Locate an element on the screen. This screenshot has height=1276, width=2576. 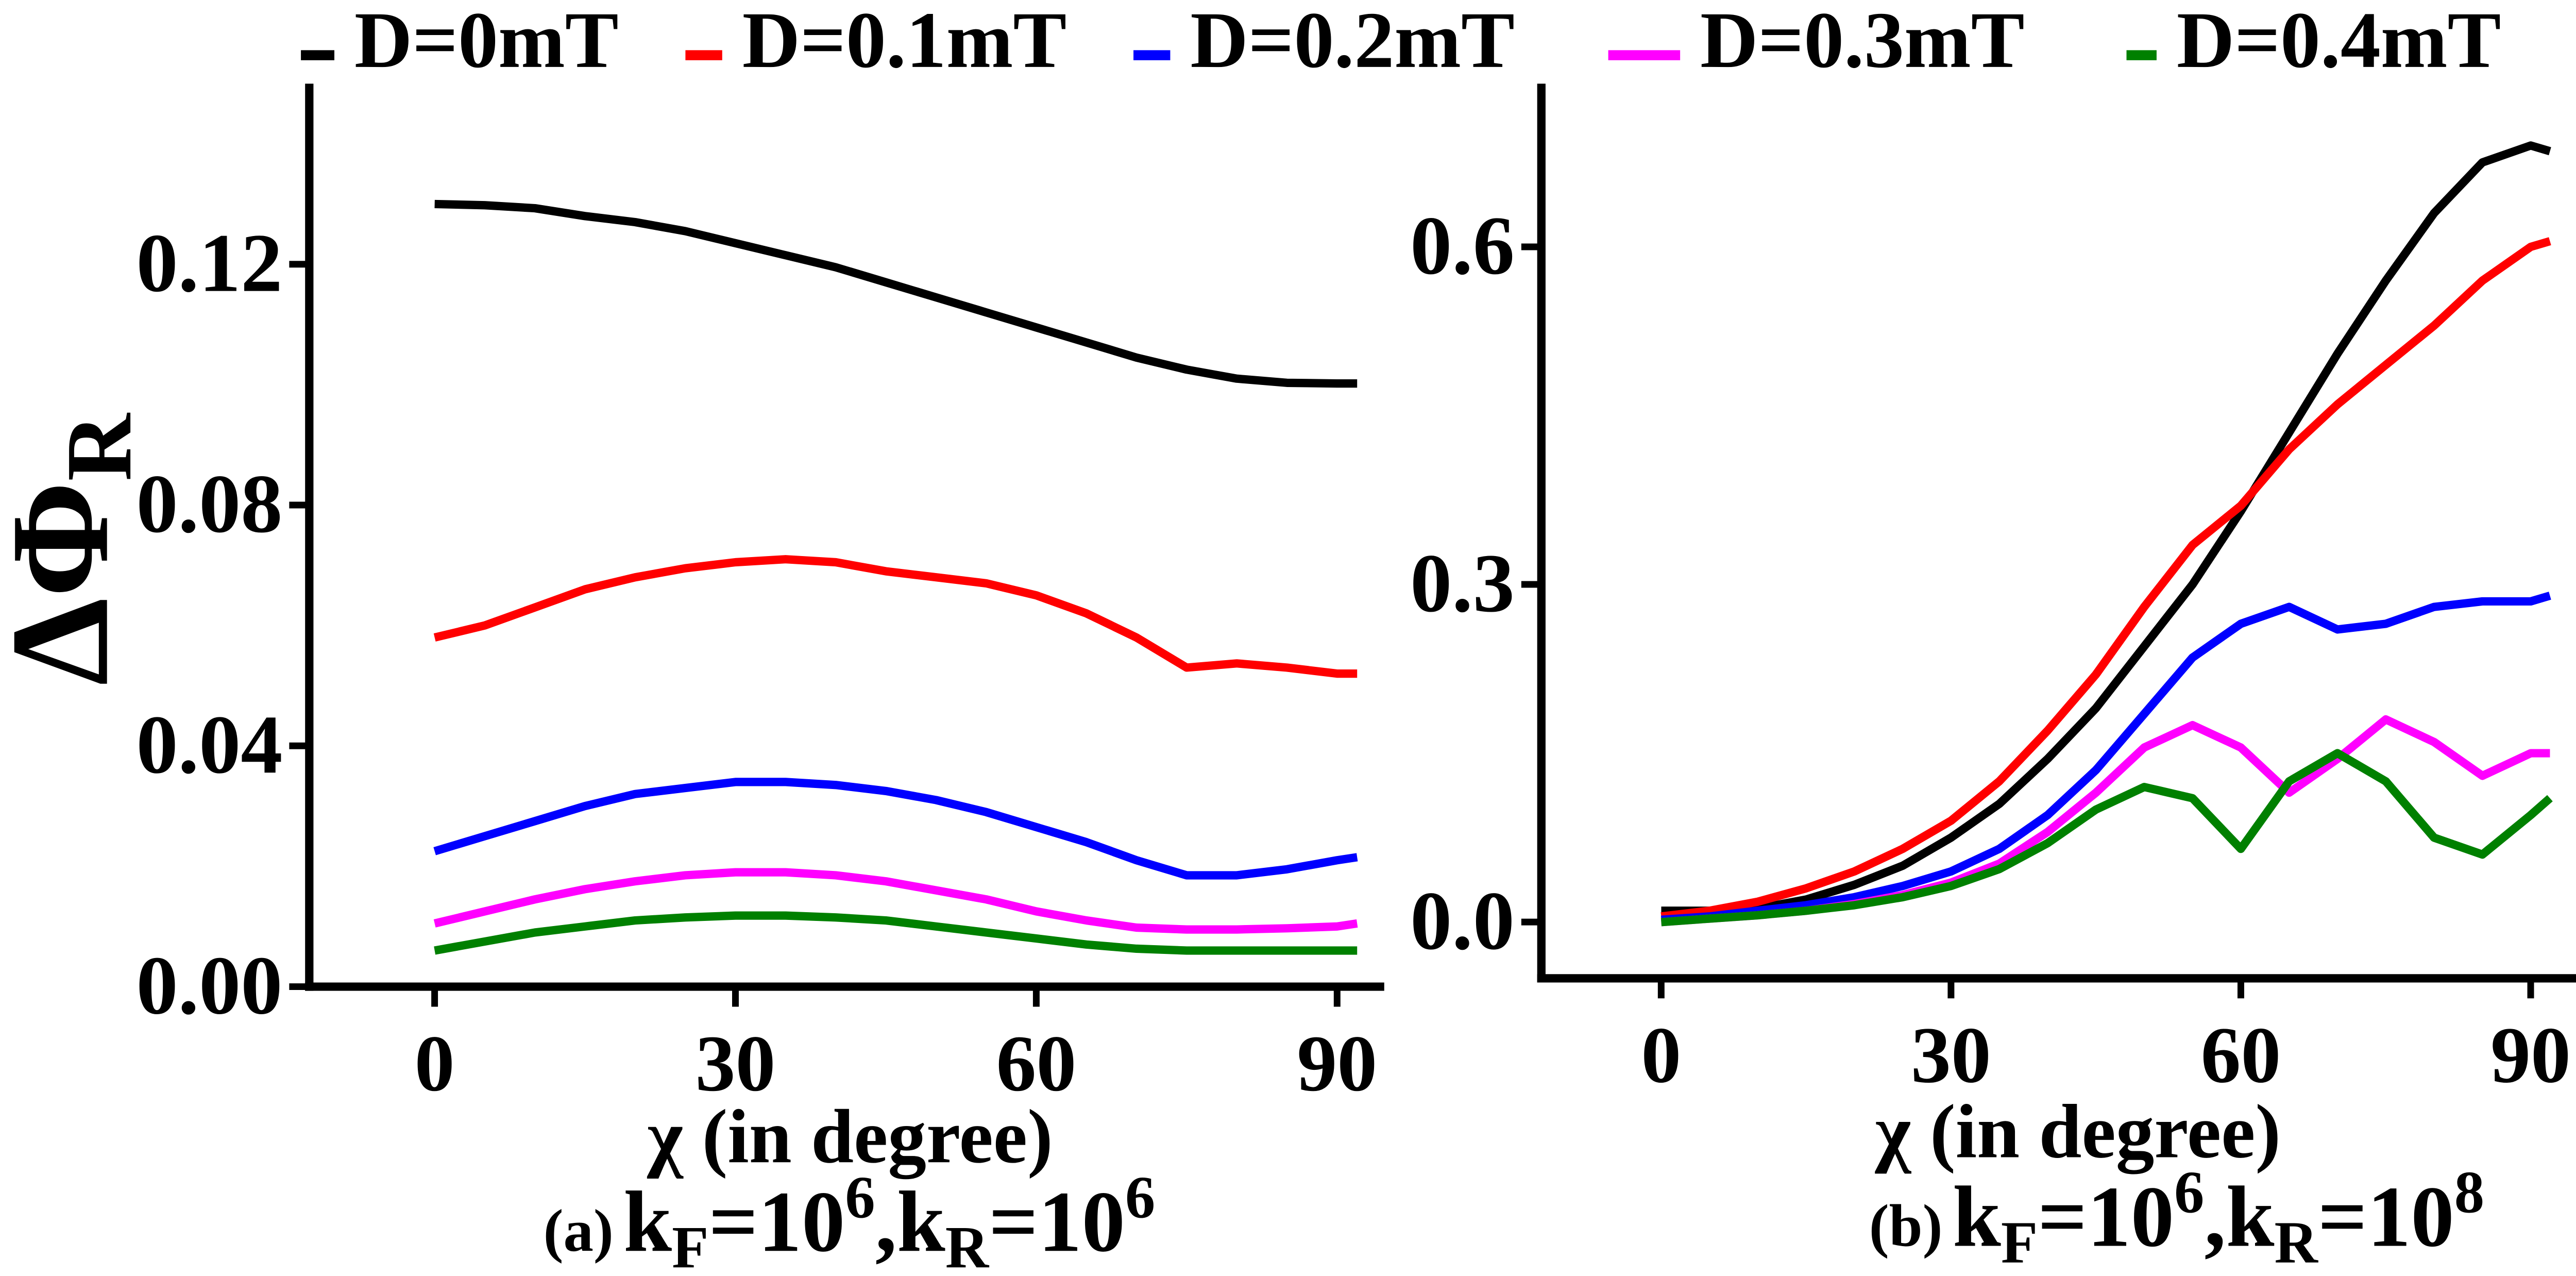
caption: (a) kF=106,kR=106 is located at coordinates (850, 1220).